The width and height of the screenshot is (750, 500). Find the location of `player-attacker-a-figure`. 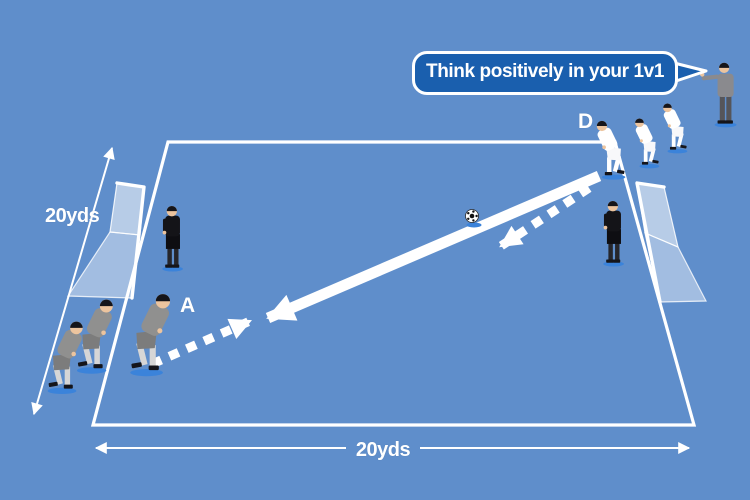

player-attacker-a-figure is located at coordinates (151, 335).